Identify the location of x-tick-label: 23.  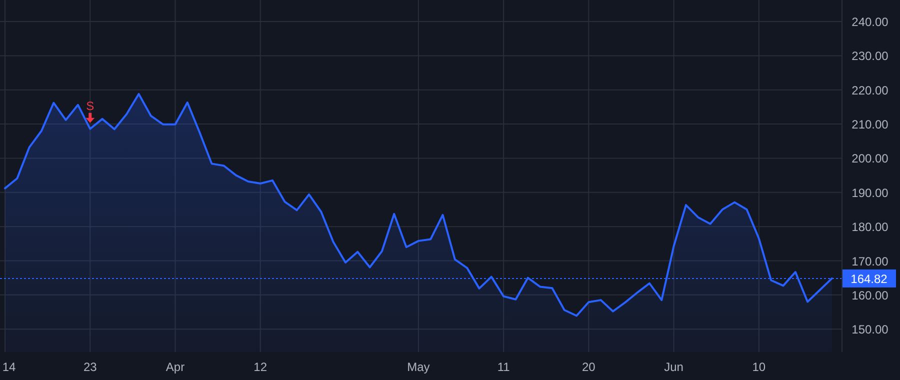
(90, 367).